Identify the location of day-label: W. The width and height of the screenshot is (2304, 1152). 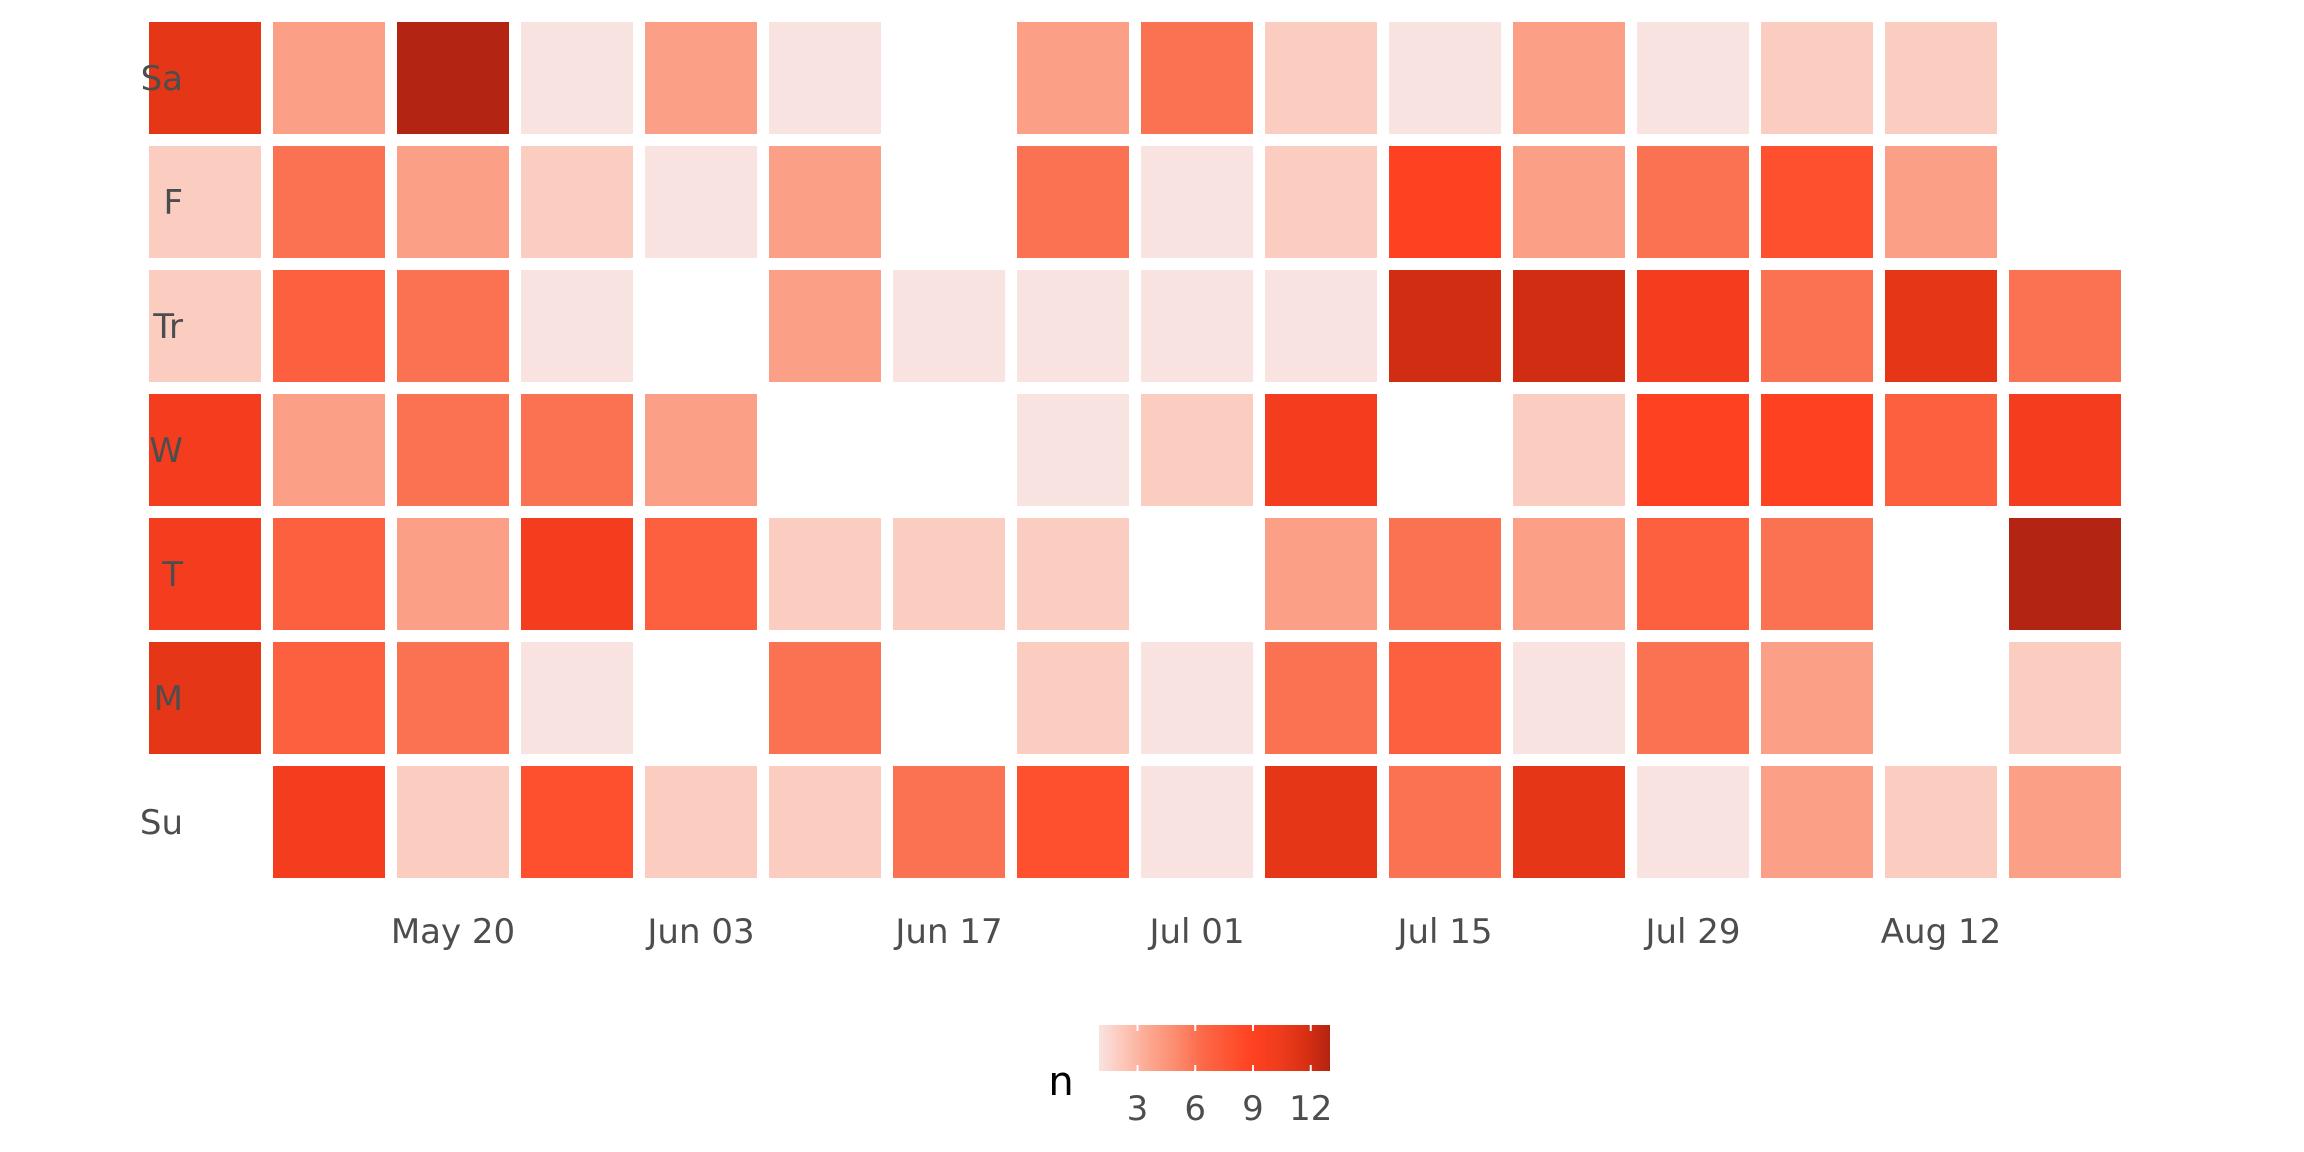
(166, 451).